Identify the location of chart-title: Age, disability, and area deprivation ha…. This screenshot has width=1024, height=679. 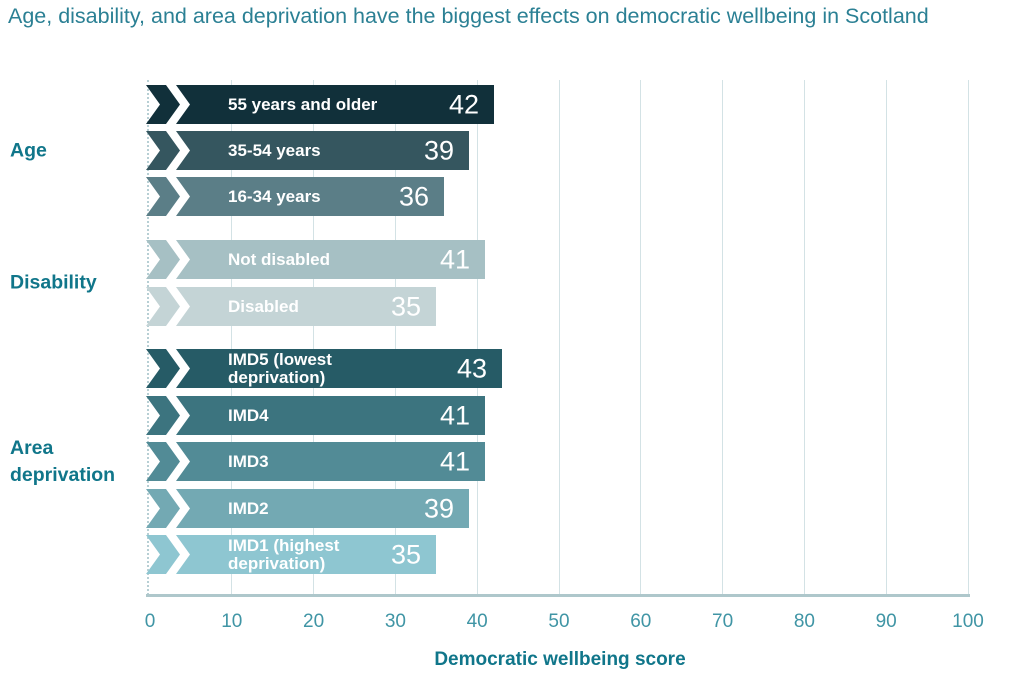
(468, 16).